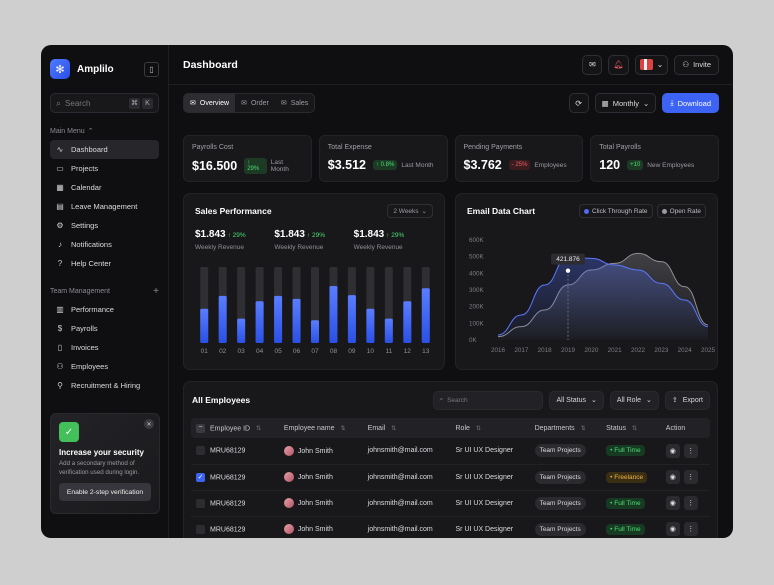  I want to click on period-select: ▦ Monthly ⌄, so click(625, 103).